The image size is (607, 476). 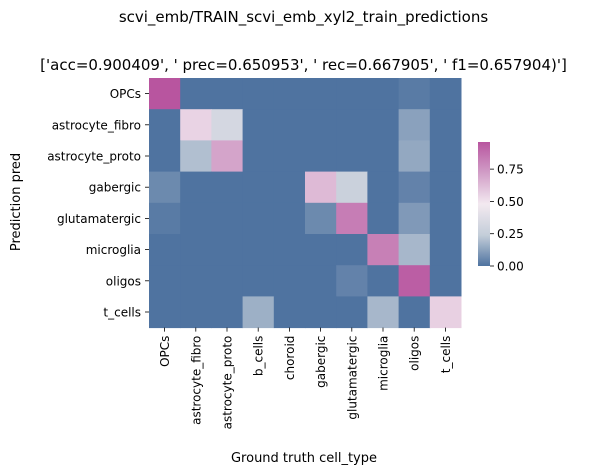 I want to click on x-axis-label: Ground truth cell_type, so click(x=304, y=458).